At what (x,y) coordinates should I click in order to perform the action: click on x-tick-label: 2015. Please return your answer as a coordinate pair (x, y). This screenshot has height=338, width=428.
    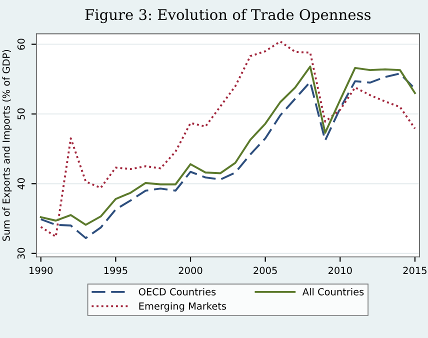
    Looking at the image, I should click on (414, 270).